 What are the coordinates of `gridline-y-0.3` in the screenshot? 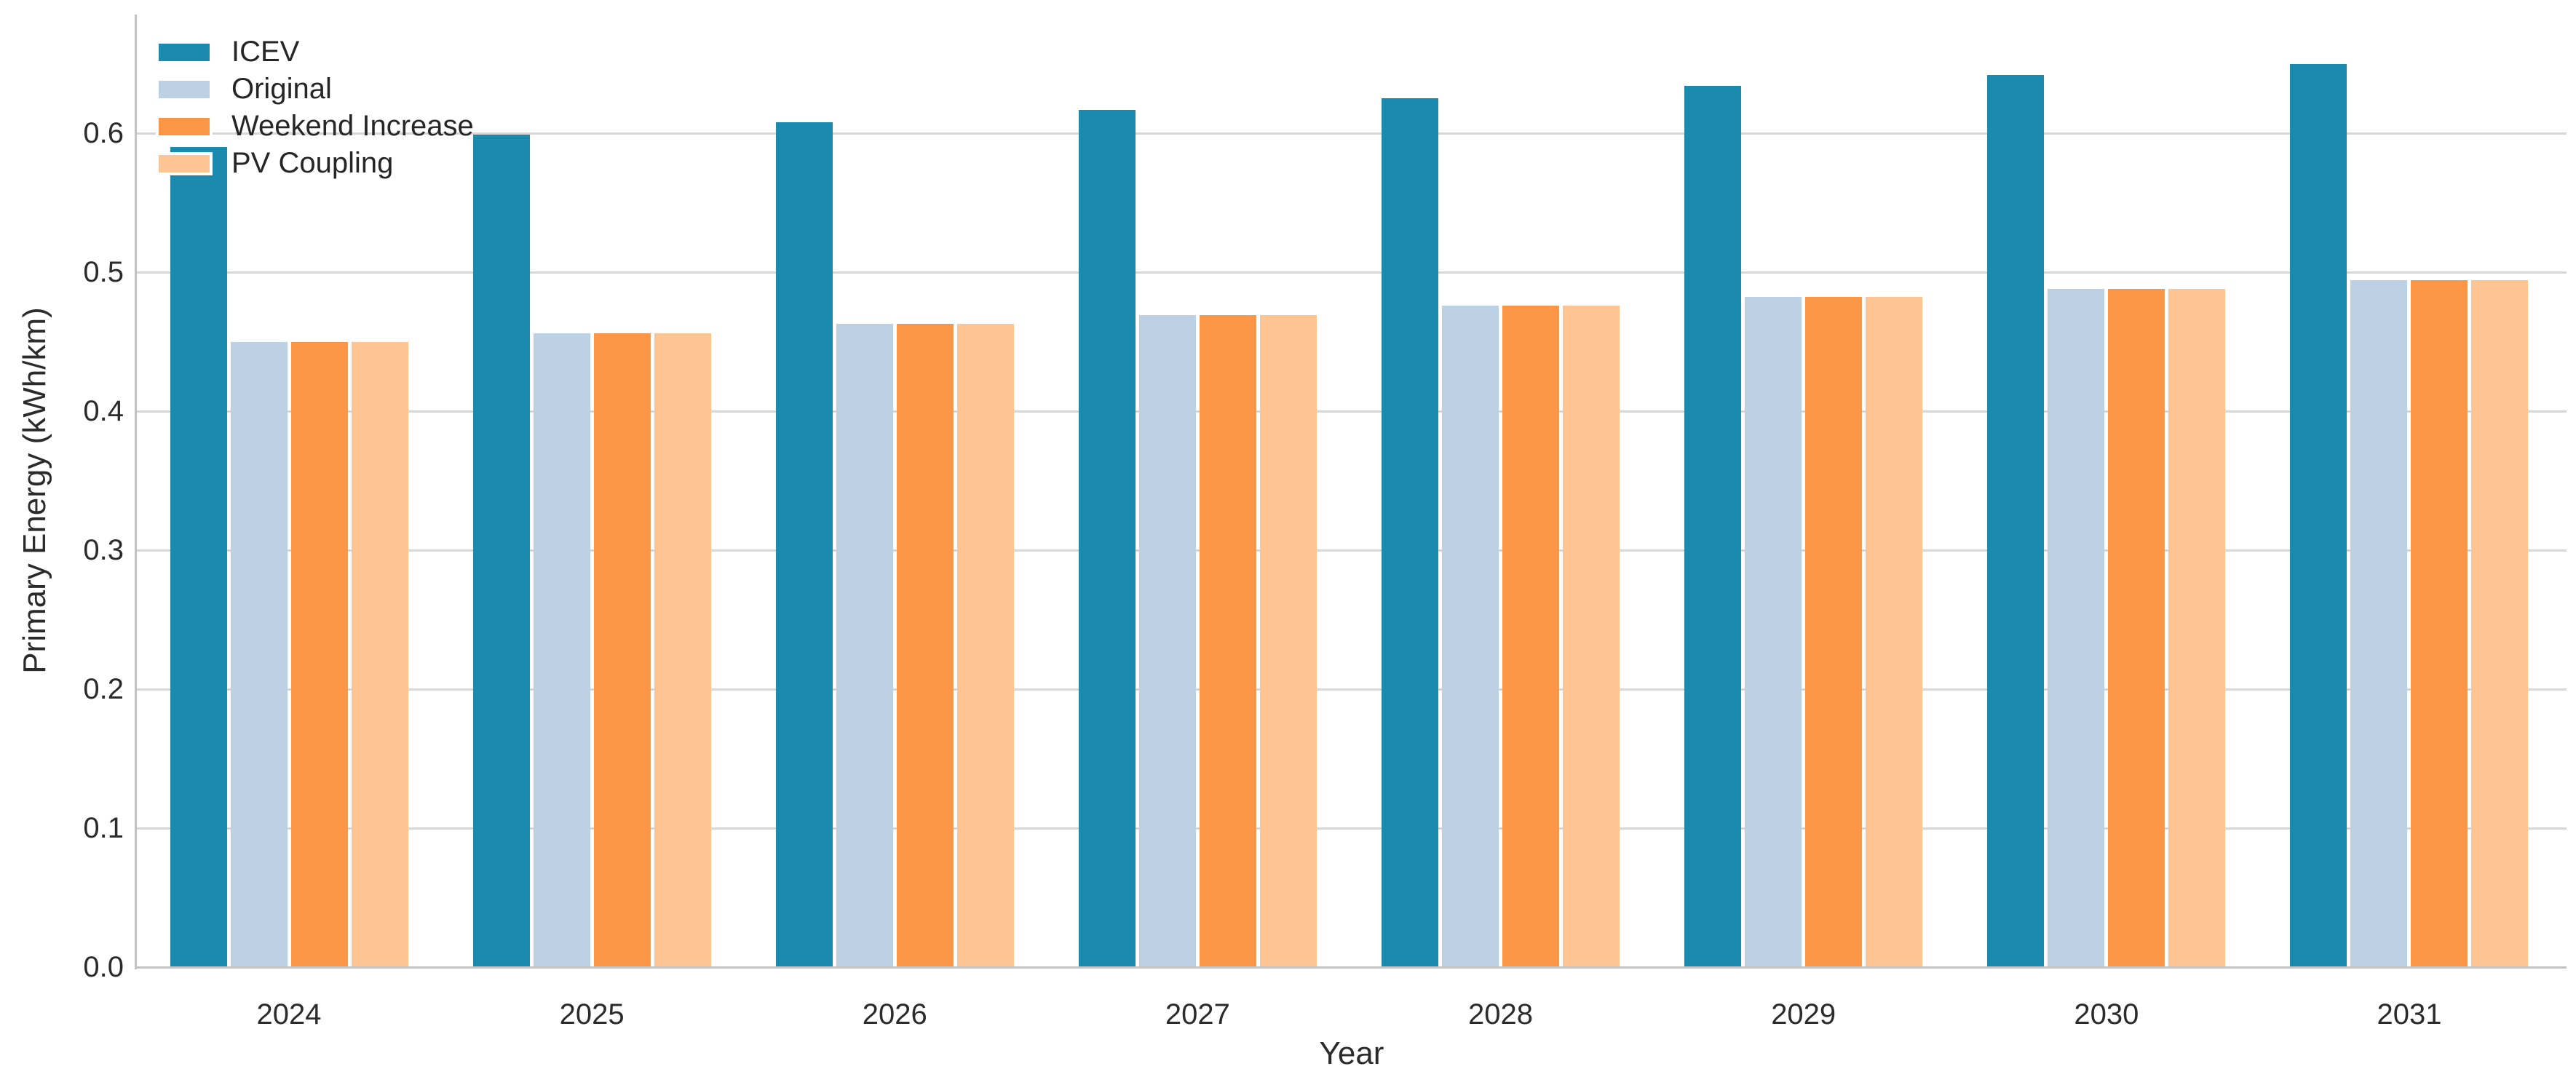 It's located at (1352, 550).